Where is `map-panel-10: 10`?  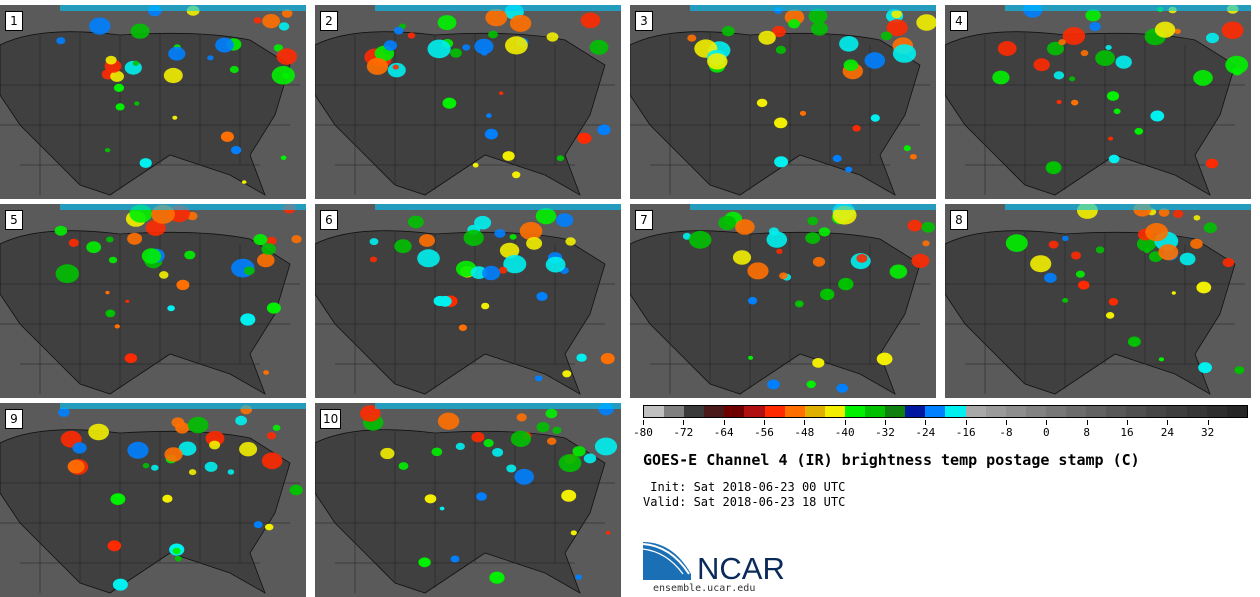 map-panel-10: 10 is located at coordinates (468, 500).